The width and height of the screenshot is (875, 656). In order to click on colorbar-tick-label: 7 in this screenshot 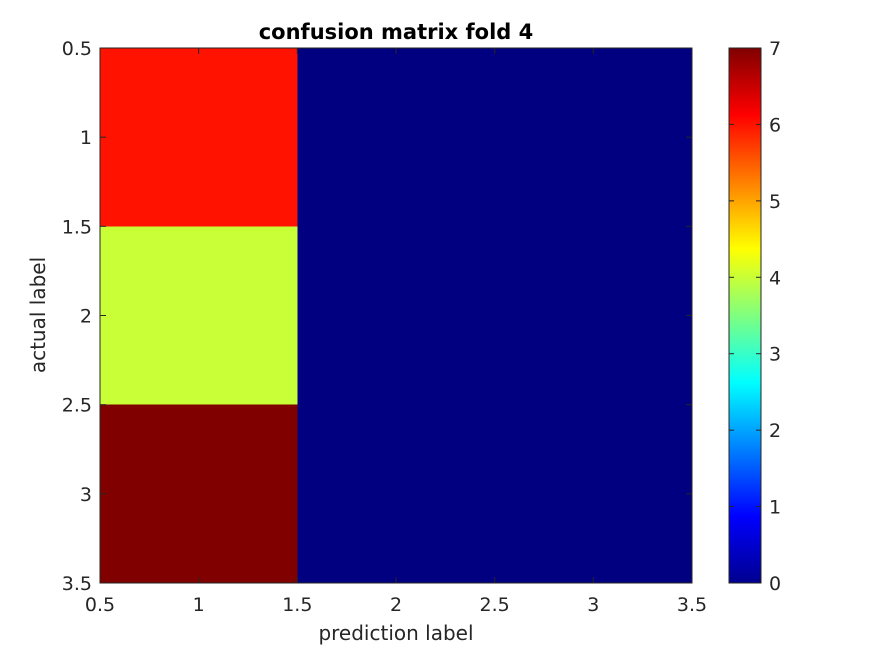, I will do `click(775, 49)`.